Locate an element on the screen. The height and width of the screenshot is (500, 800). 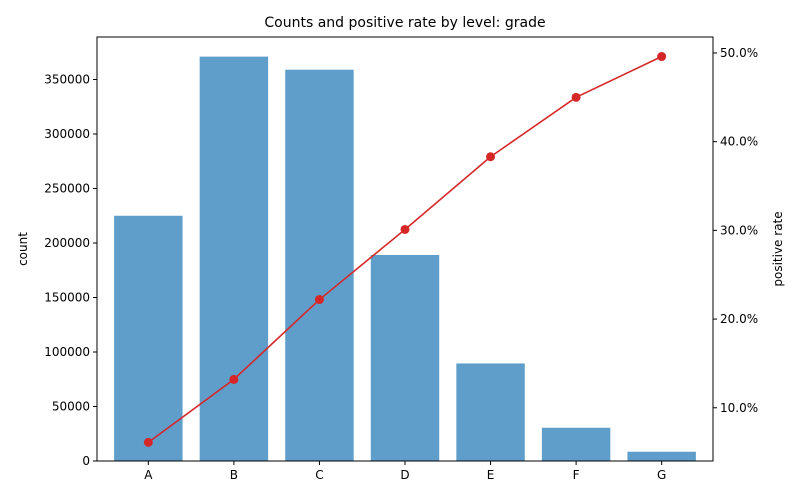
x-tick-label-A: A is located at coordinates (148, 475).